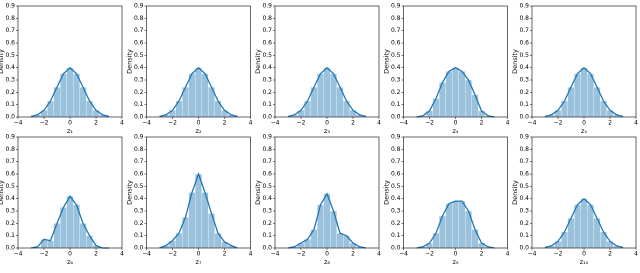  I want to click on x-tick-label: 0, so click(199, 254).